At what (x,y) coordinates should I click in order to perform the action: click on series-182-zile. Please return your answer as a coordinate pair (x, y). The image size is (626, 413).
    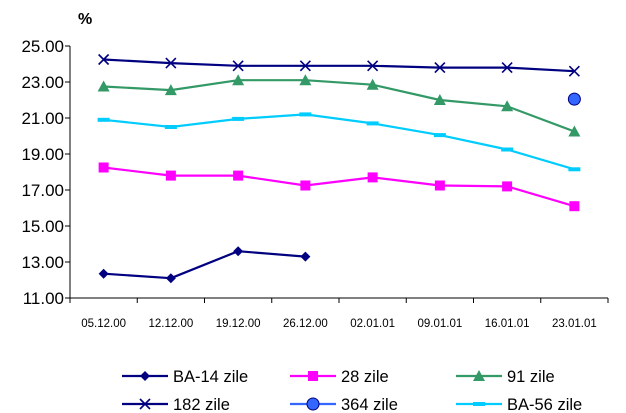
    Looking at the image, I should click on (339, 65).